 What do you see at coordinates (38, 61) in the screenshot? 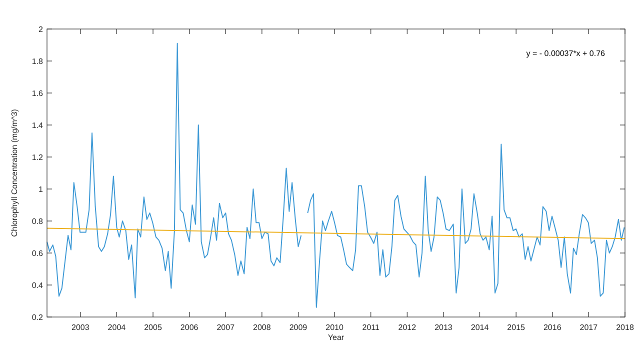
I see `y-tick-label: 1.8` at bounding box center [38, 61].